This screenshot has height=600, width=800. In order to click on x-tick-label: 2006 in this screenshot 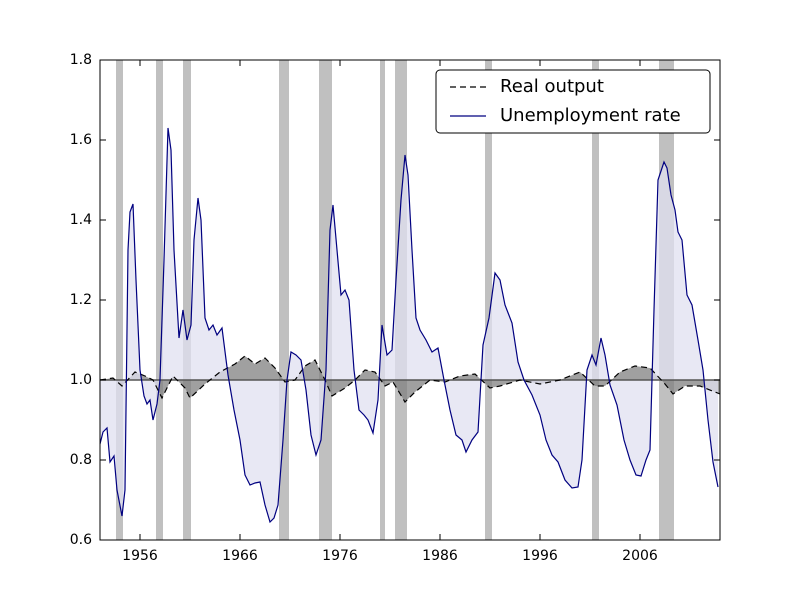, I will do `click(640, 556)`.